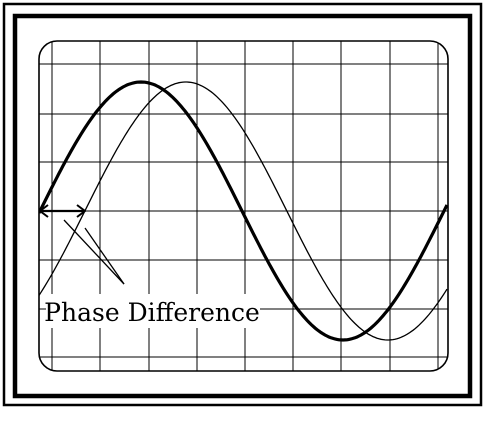 The width and height of the screenshot is (488, 421). I want to click on label-background, so click(153, 311).